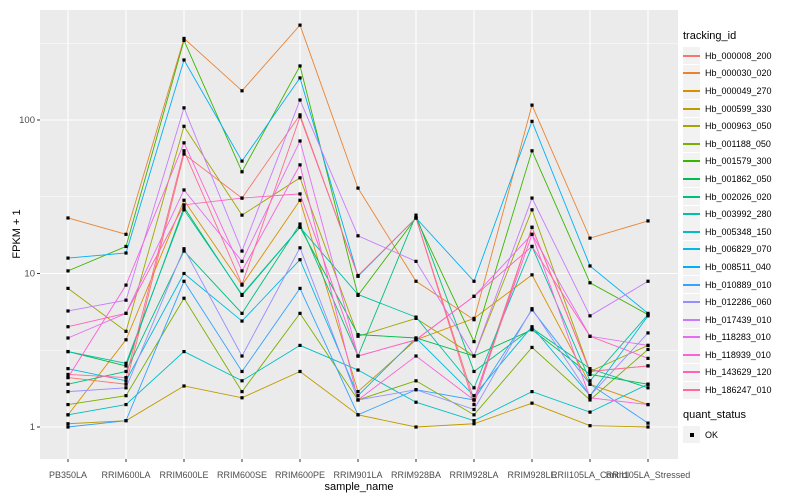  I want to click on legend-item-label: Hb_118283_010, so click(738, 337).